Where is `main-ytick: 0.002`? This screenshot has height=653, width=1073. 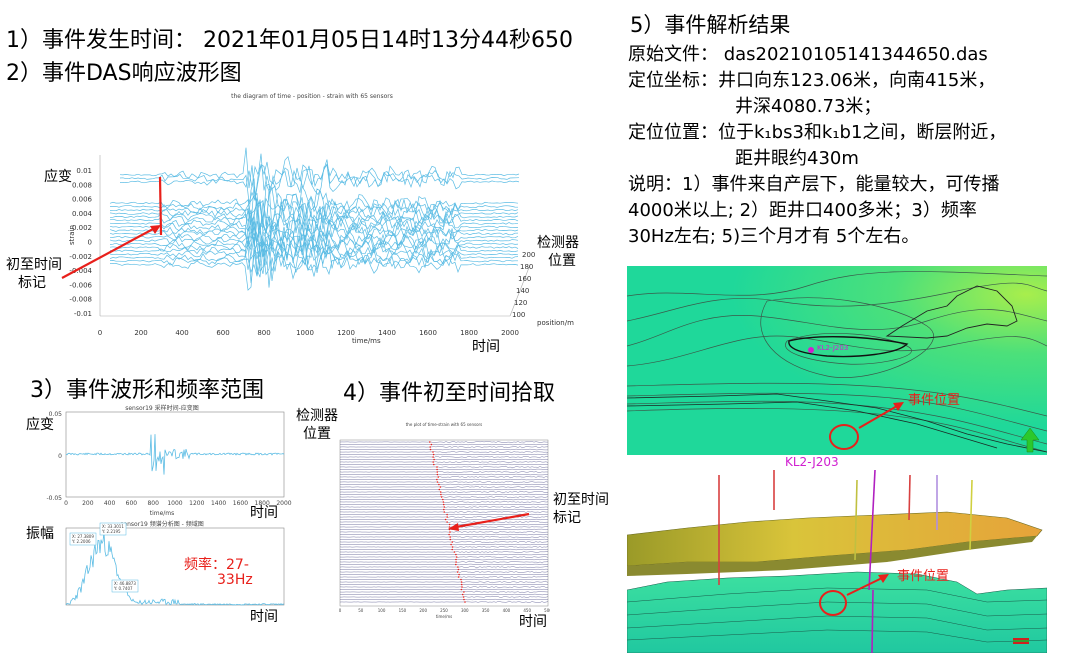 main-ytick: 0.002 is located at coordinates (82, 228).